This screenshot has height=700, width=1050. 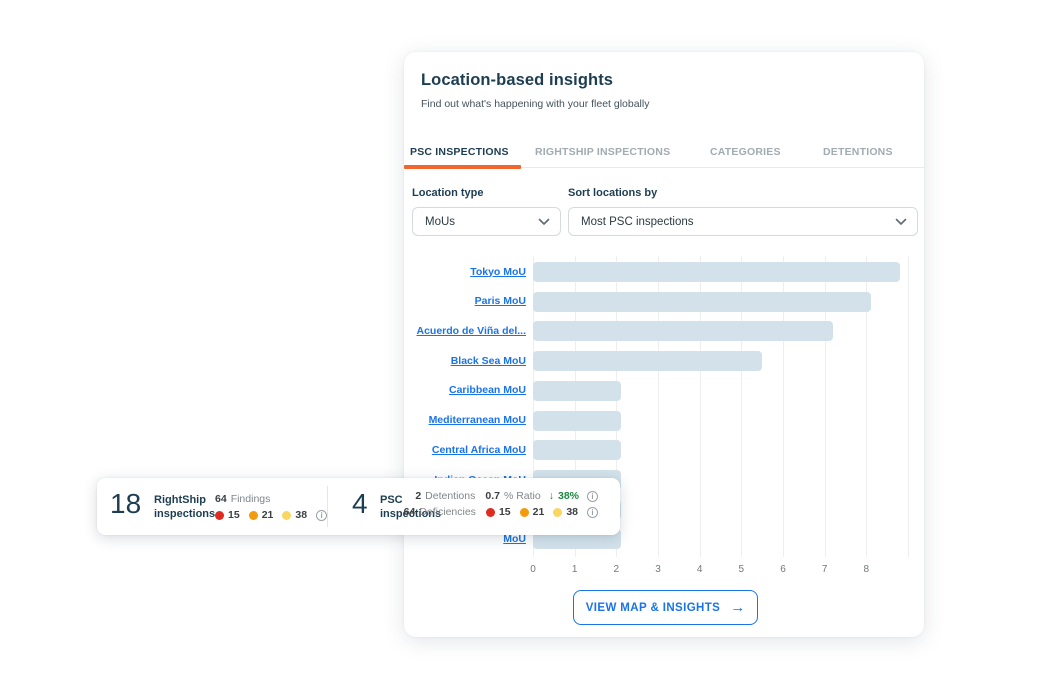 What do you see at coordinates (462, 157) in the screenshot?
I see `tab-psc-inspections: PSC INSPECTIONS` at bounding box center [462, 157].